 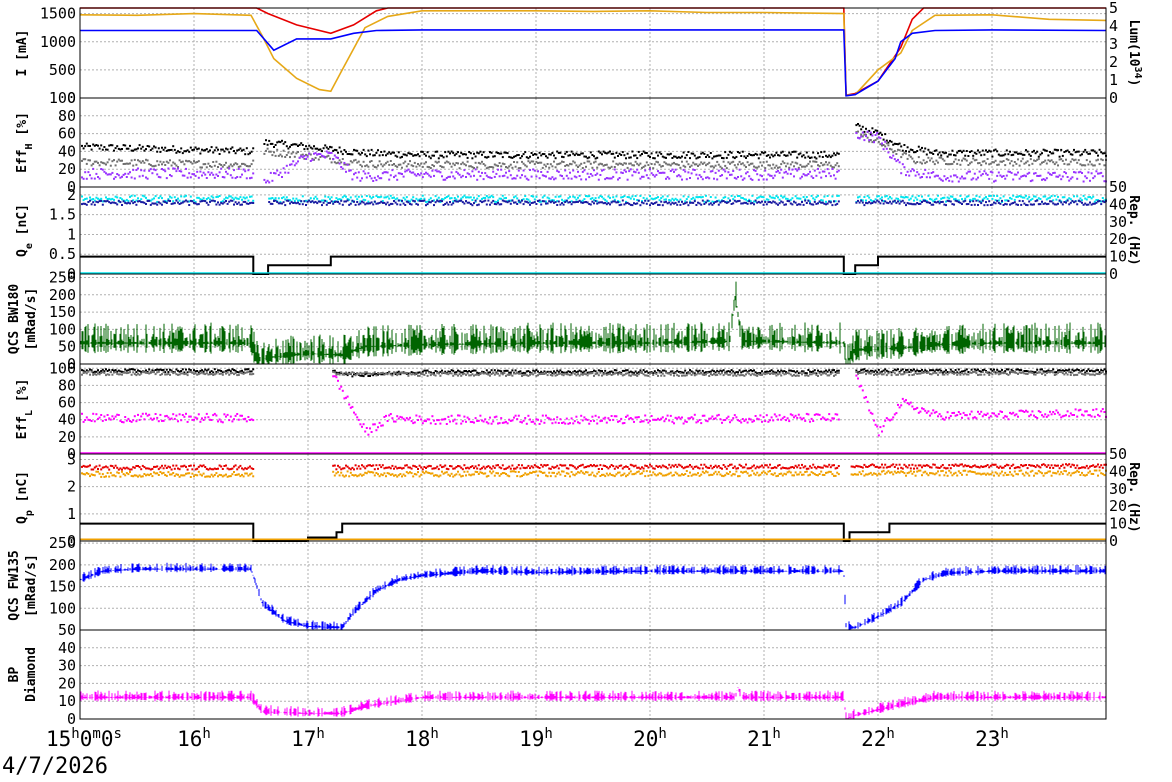 What do you see at coordinates (22, 53) in the screenshot?
I see `y-axis-label: I [mA]` at bounding box center [22, 53].